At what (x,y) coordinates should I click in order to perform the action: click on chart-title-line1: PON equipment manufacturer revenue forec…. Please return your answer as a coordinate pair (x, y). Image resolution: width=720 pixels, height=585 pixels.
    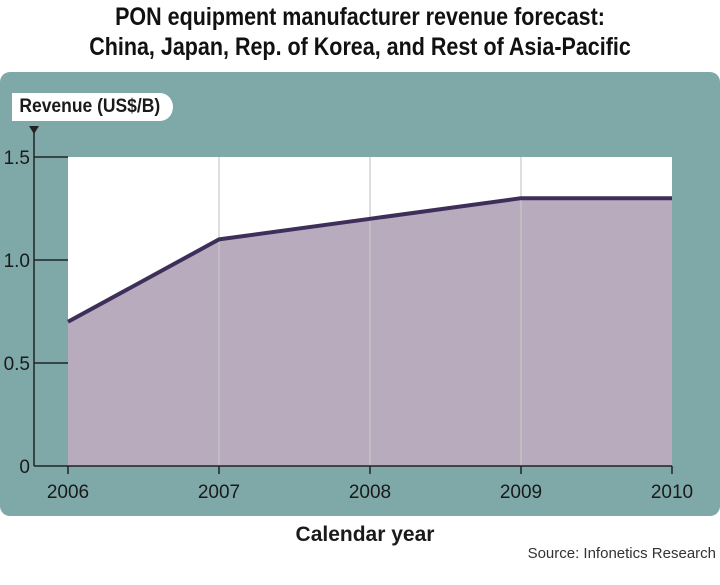
    Looking at the image, I should click on (360, 17).